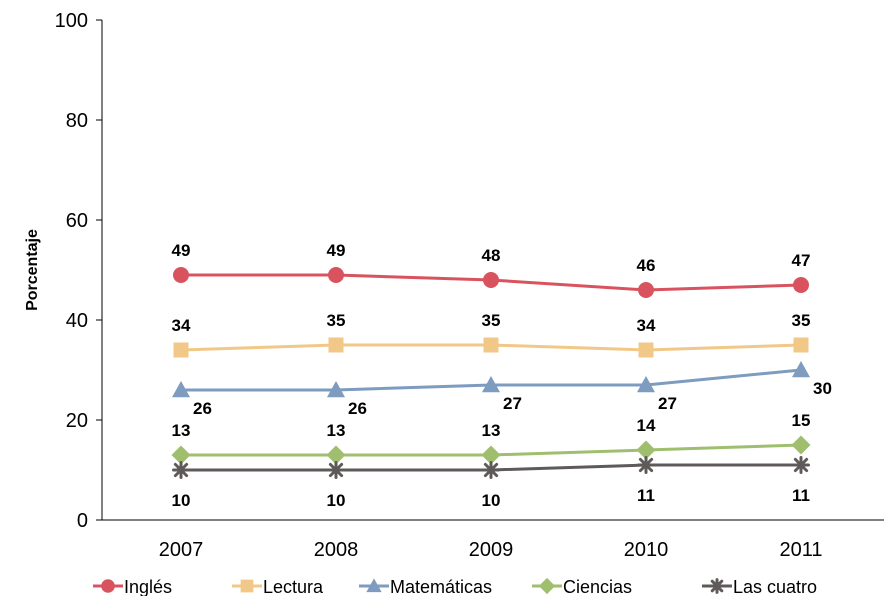  Describe the element at coordinates (77, 421) in the screenshot. I see `y-tick-label: 20` at that location.